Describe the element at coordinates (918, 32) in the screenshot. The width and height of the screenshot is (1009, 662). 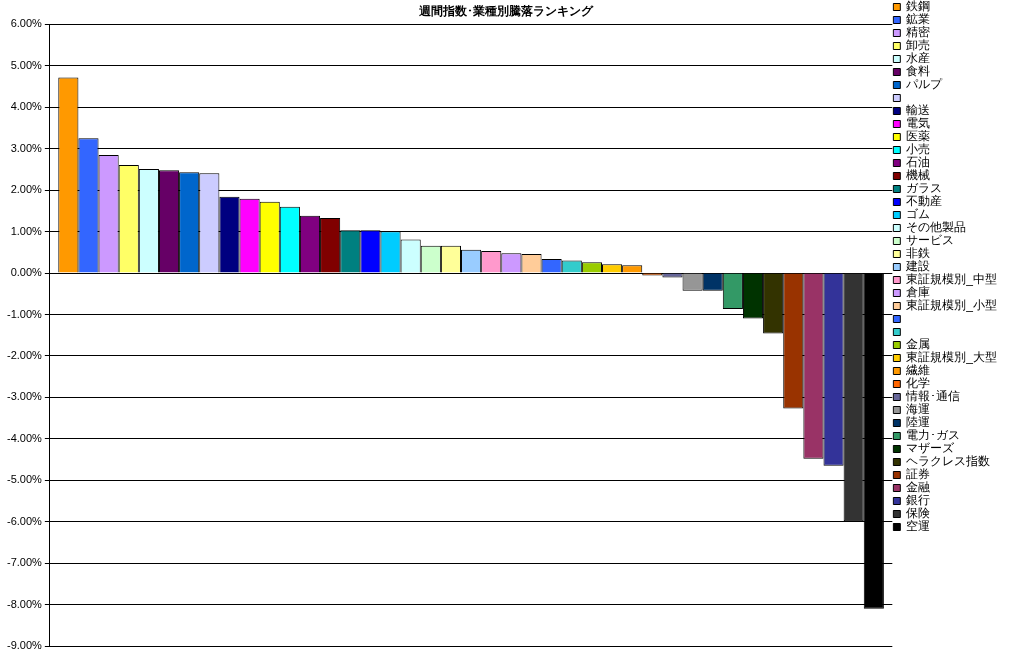
I see `legend-label: 精密` at that location.